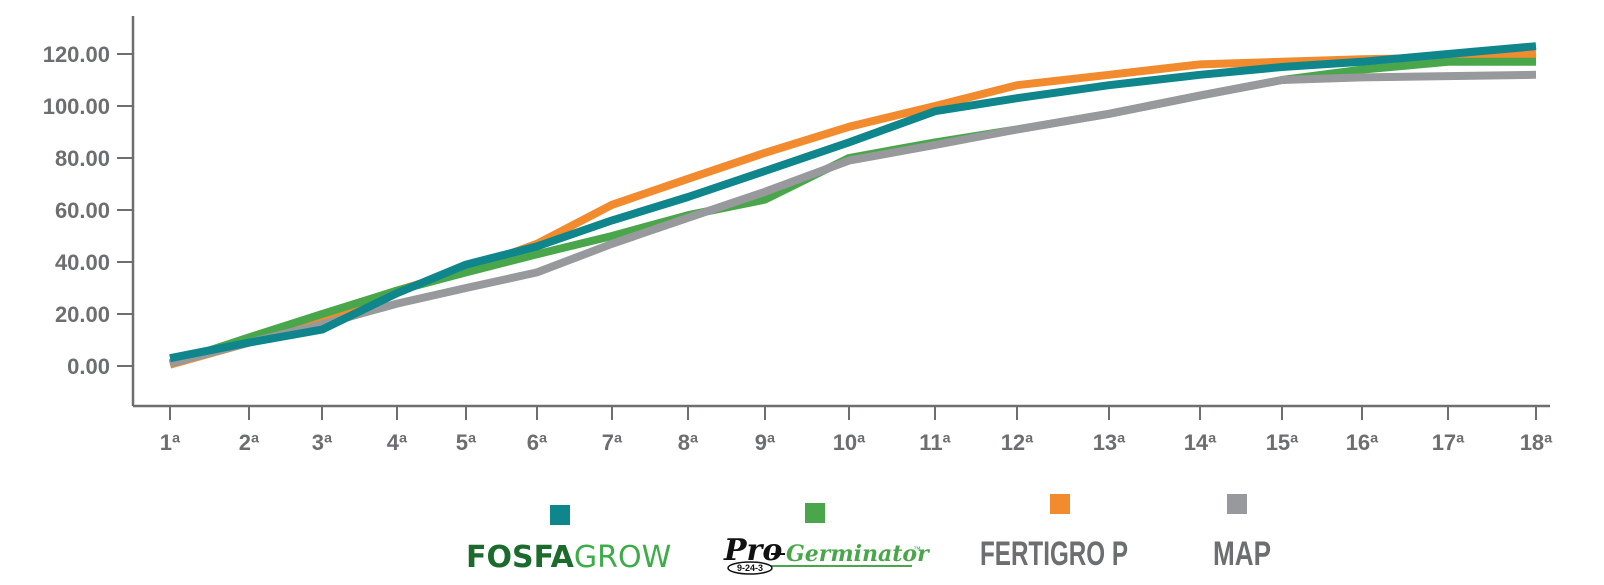 The width and height of the screenshot is (1604, 585). What do you see at coordinates (249, 442) in the screenshot?
I see `x-tick-label: 2ª` at bounding box center [249, 442].